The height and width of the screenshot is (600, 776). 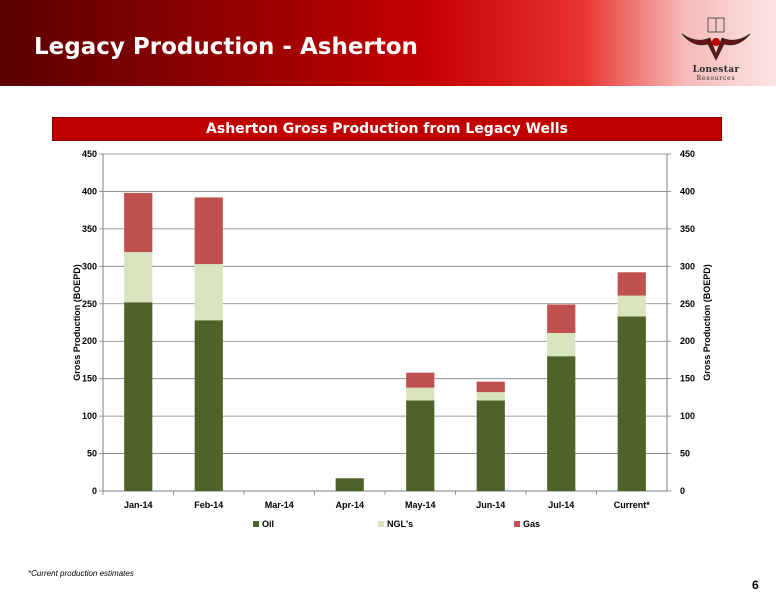 What do you see at coordinates (256, 524) in the screenshot?
I see `legend-swatch-oil` at bounding box center [256, 524].